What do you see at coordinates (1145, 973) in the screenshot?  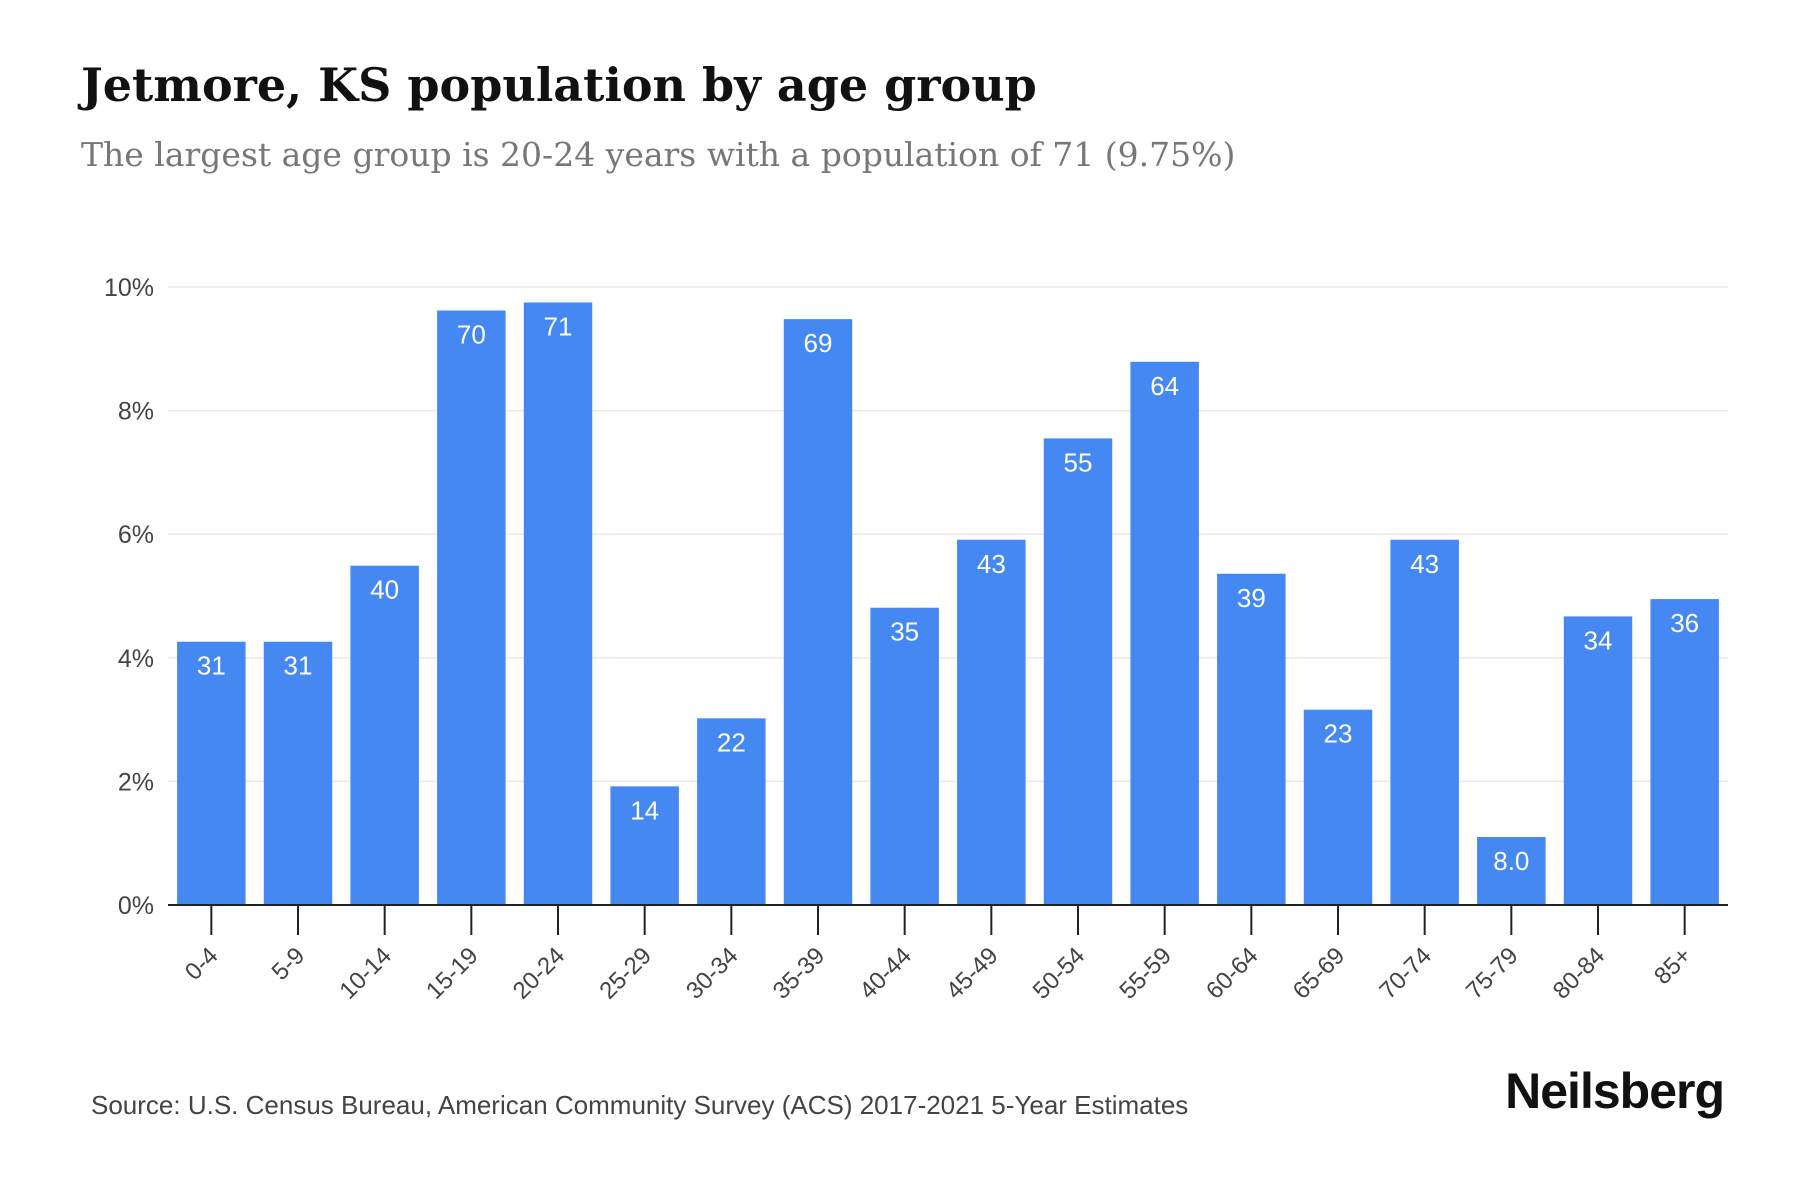 I see `x-tick-label: 55-59` at bounding box center [1145, 973].